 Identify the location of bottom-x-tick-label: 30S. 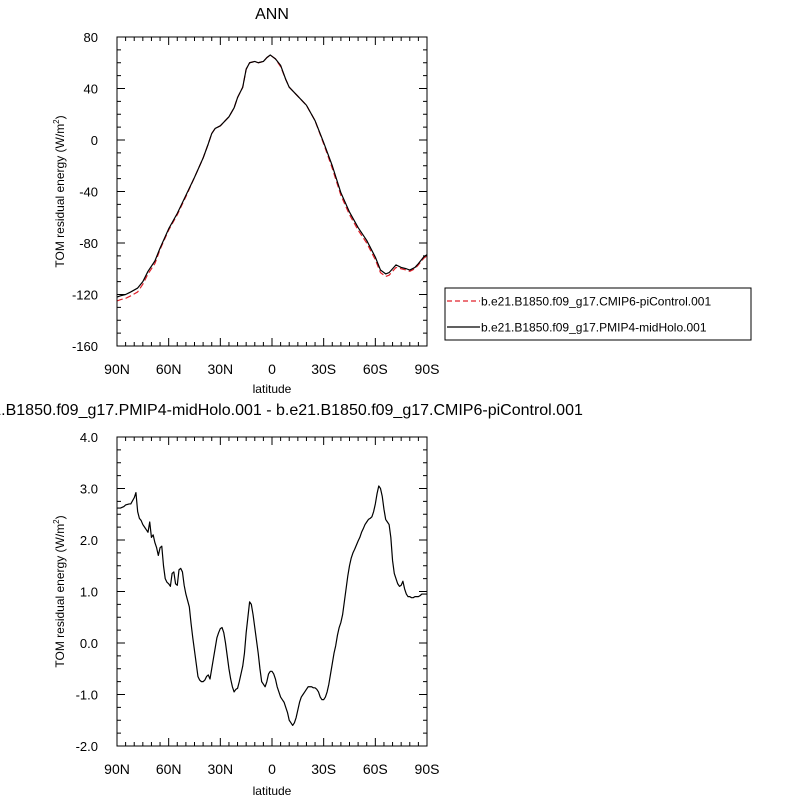
(323, 769).